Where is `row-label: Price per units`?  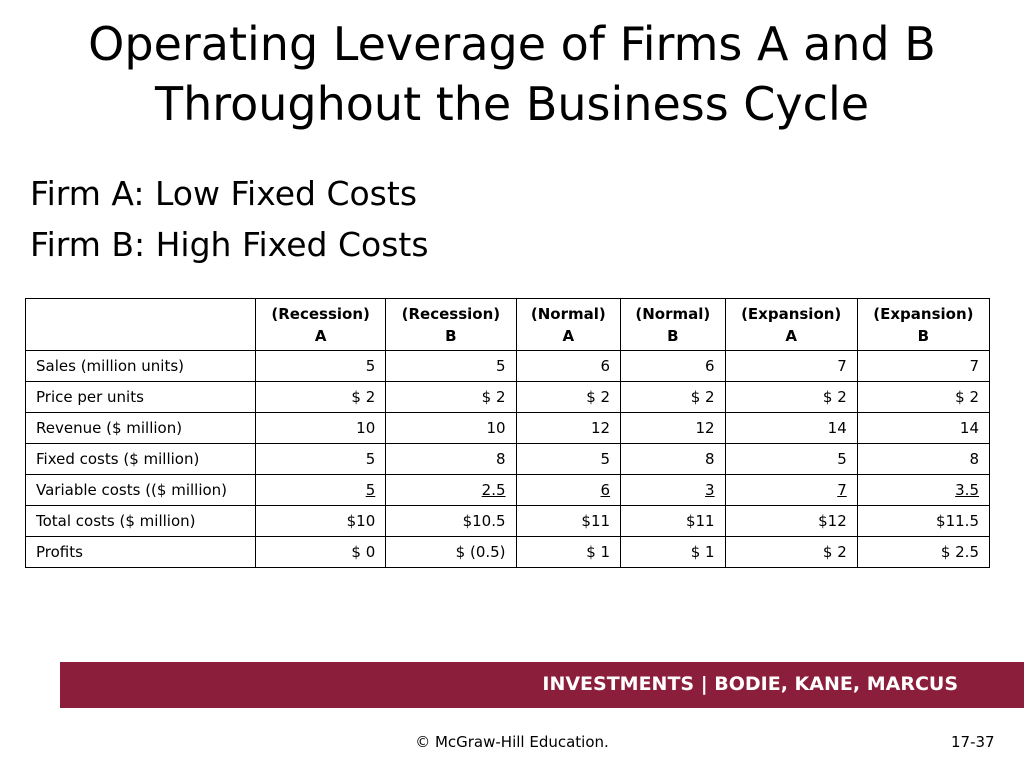
row-label: Price per units is located at coordinates (140, 397).